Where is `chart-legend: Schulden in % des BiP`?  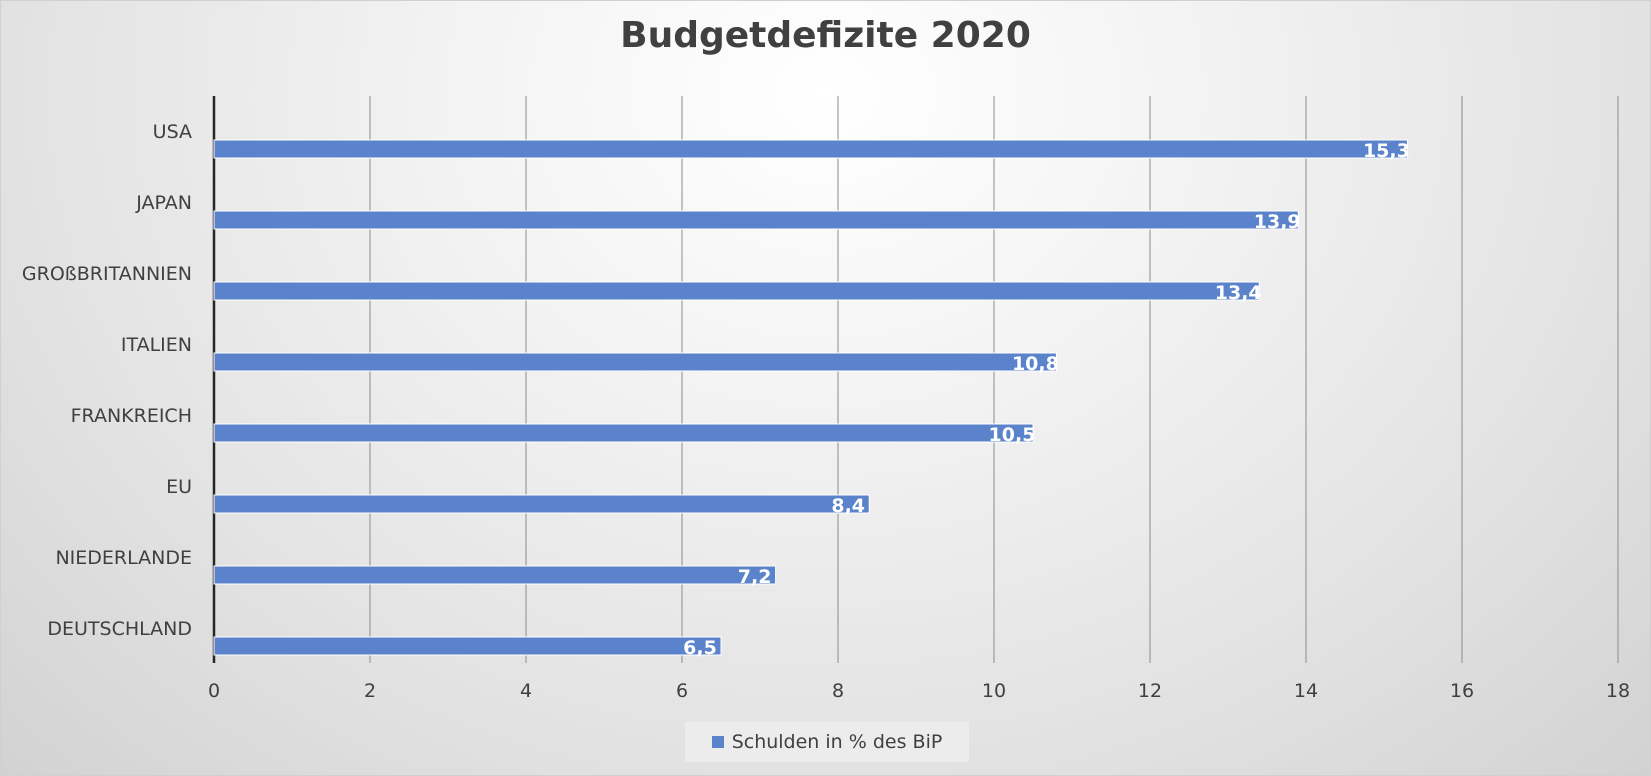
chart-legend: Schulden in % des BiP is located at coordinates (827, 742).